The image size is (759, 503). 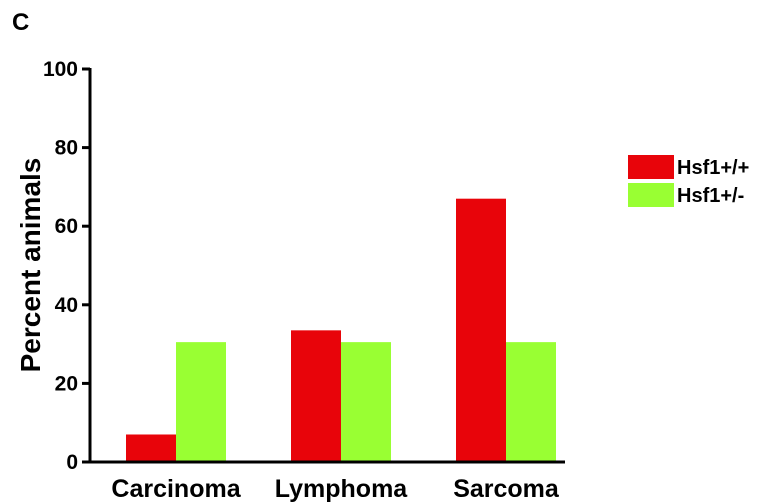 What do you see at coordinates (72, 462) in the screenshot?
I see `y-tick-label-0: 0` at bounding box center [72, 462].